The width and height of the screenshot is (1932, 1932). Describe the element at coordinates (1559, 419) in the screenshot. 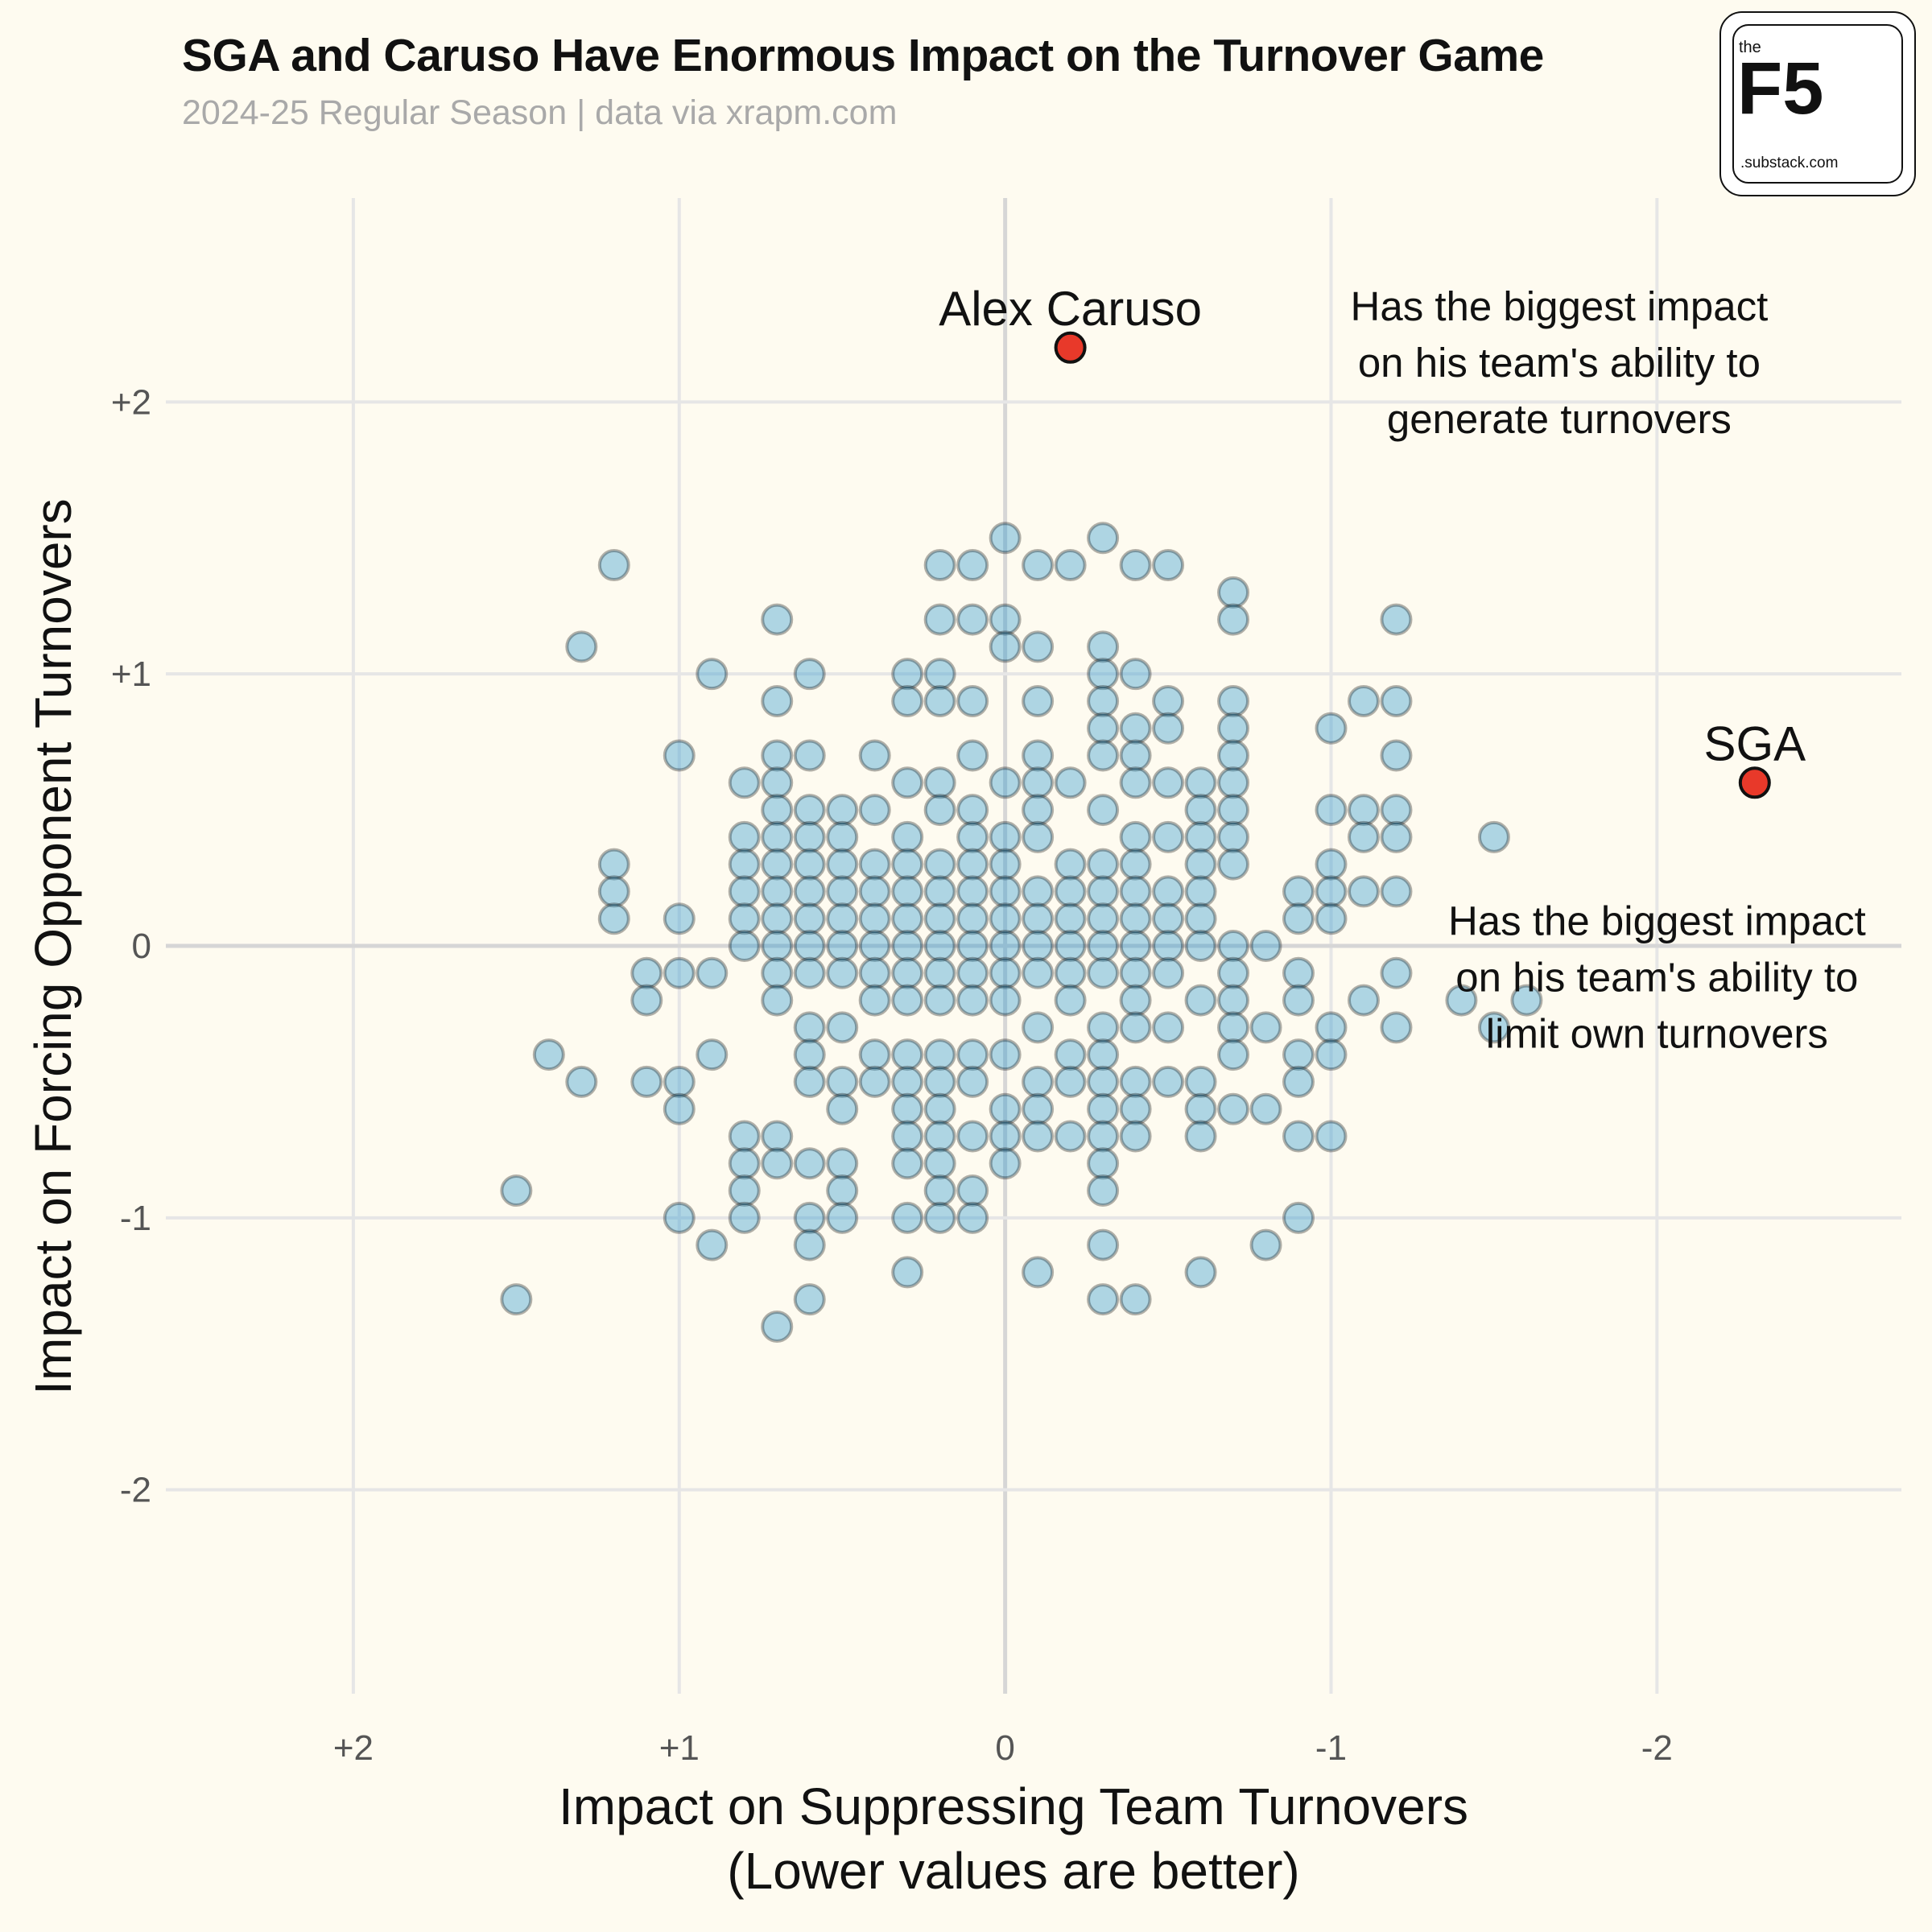

I see `annotation-line: generate turnovers` at that location.